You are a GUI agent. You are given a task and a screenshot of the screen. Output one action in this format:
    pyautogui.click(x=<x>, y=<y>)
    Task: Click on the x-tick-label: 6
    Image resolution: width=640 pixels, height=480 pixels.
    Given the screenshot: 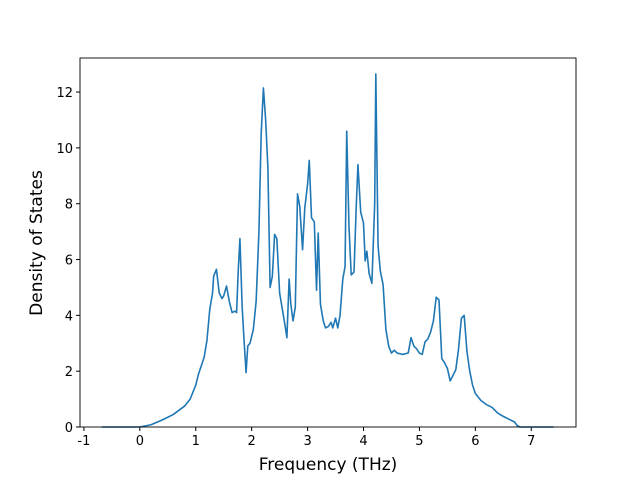 What is the action you would take?
    pyautogui.click(x=475, y=441)
    